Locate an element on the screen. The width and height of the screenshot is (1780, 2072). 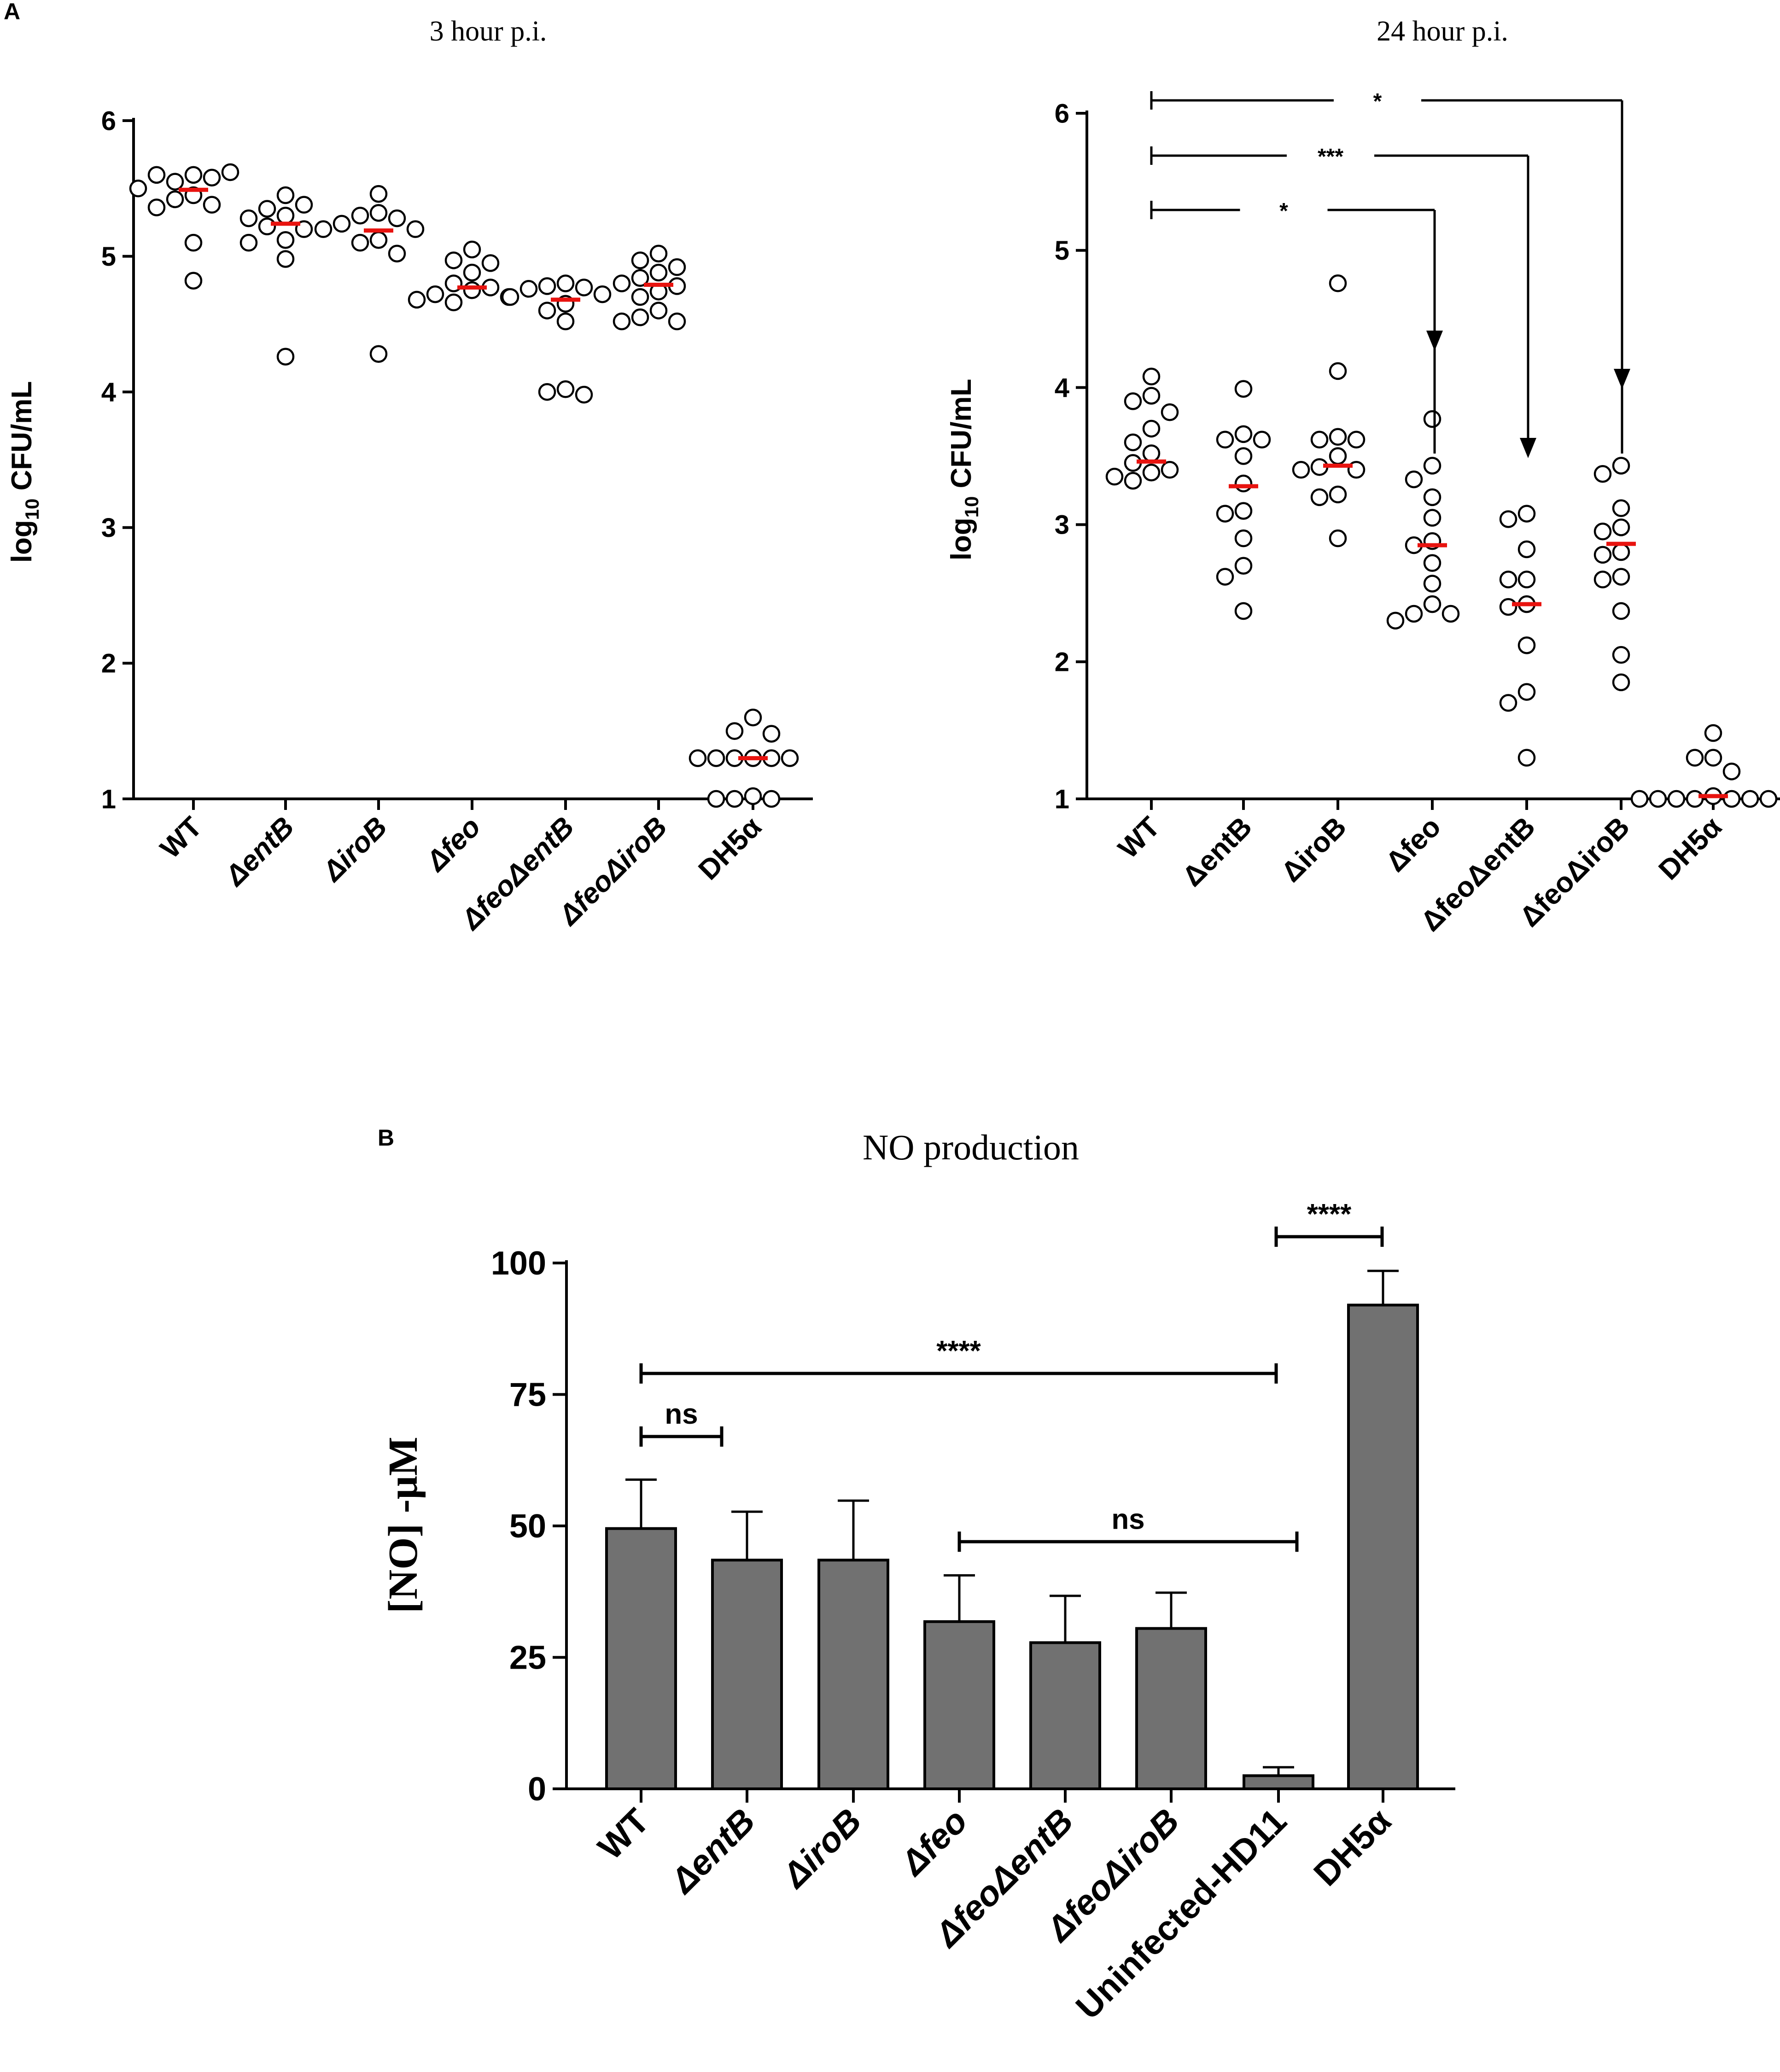
chart-no-title: NO production is located at coordinates (971, 1147).